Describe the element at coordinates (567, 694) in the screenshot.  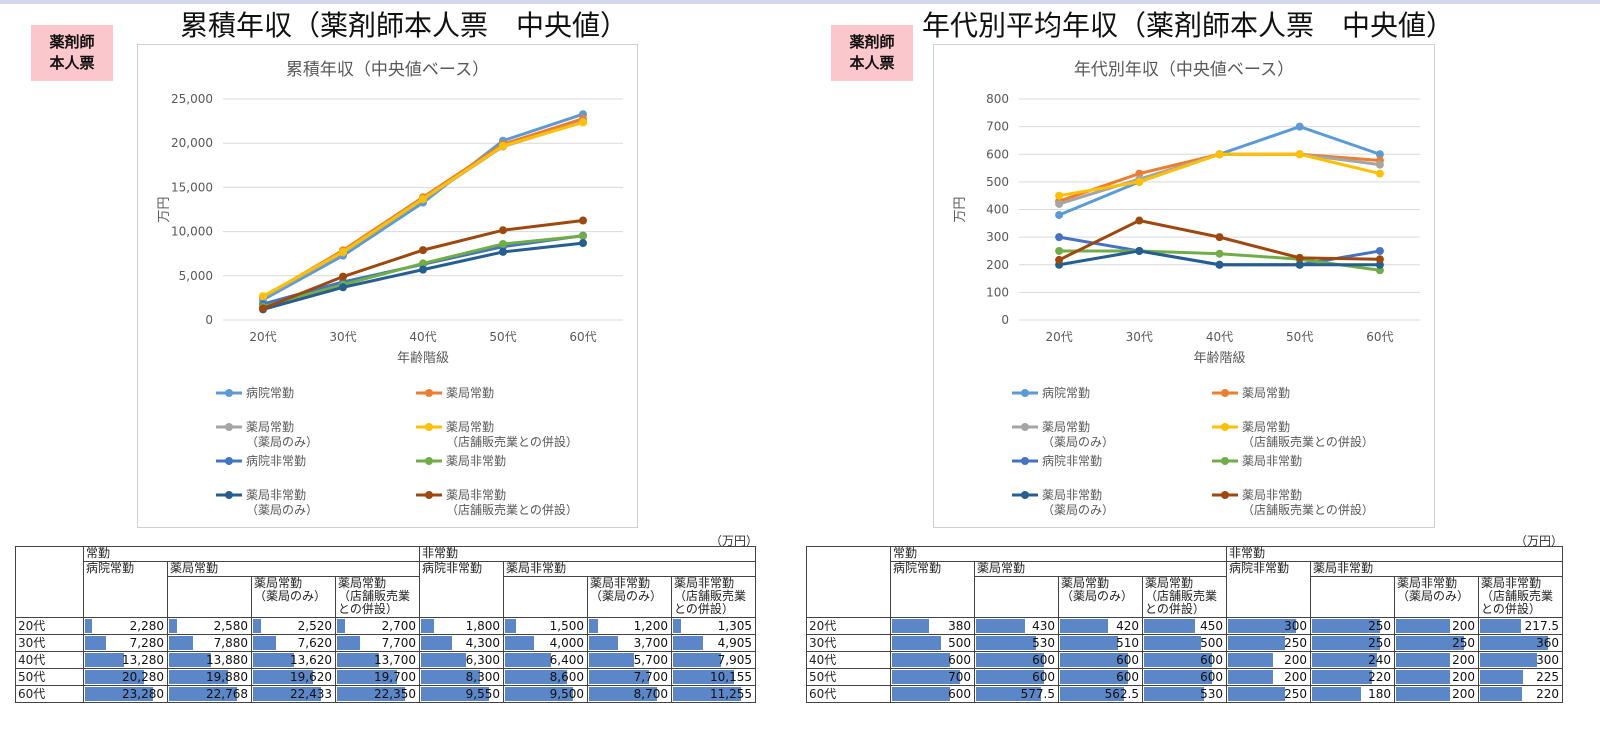
I see `cell-value: 9,500` at that location.